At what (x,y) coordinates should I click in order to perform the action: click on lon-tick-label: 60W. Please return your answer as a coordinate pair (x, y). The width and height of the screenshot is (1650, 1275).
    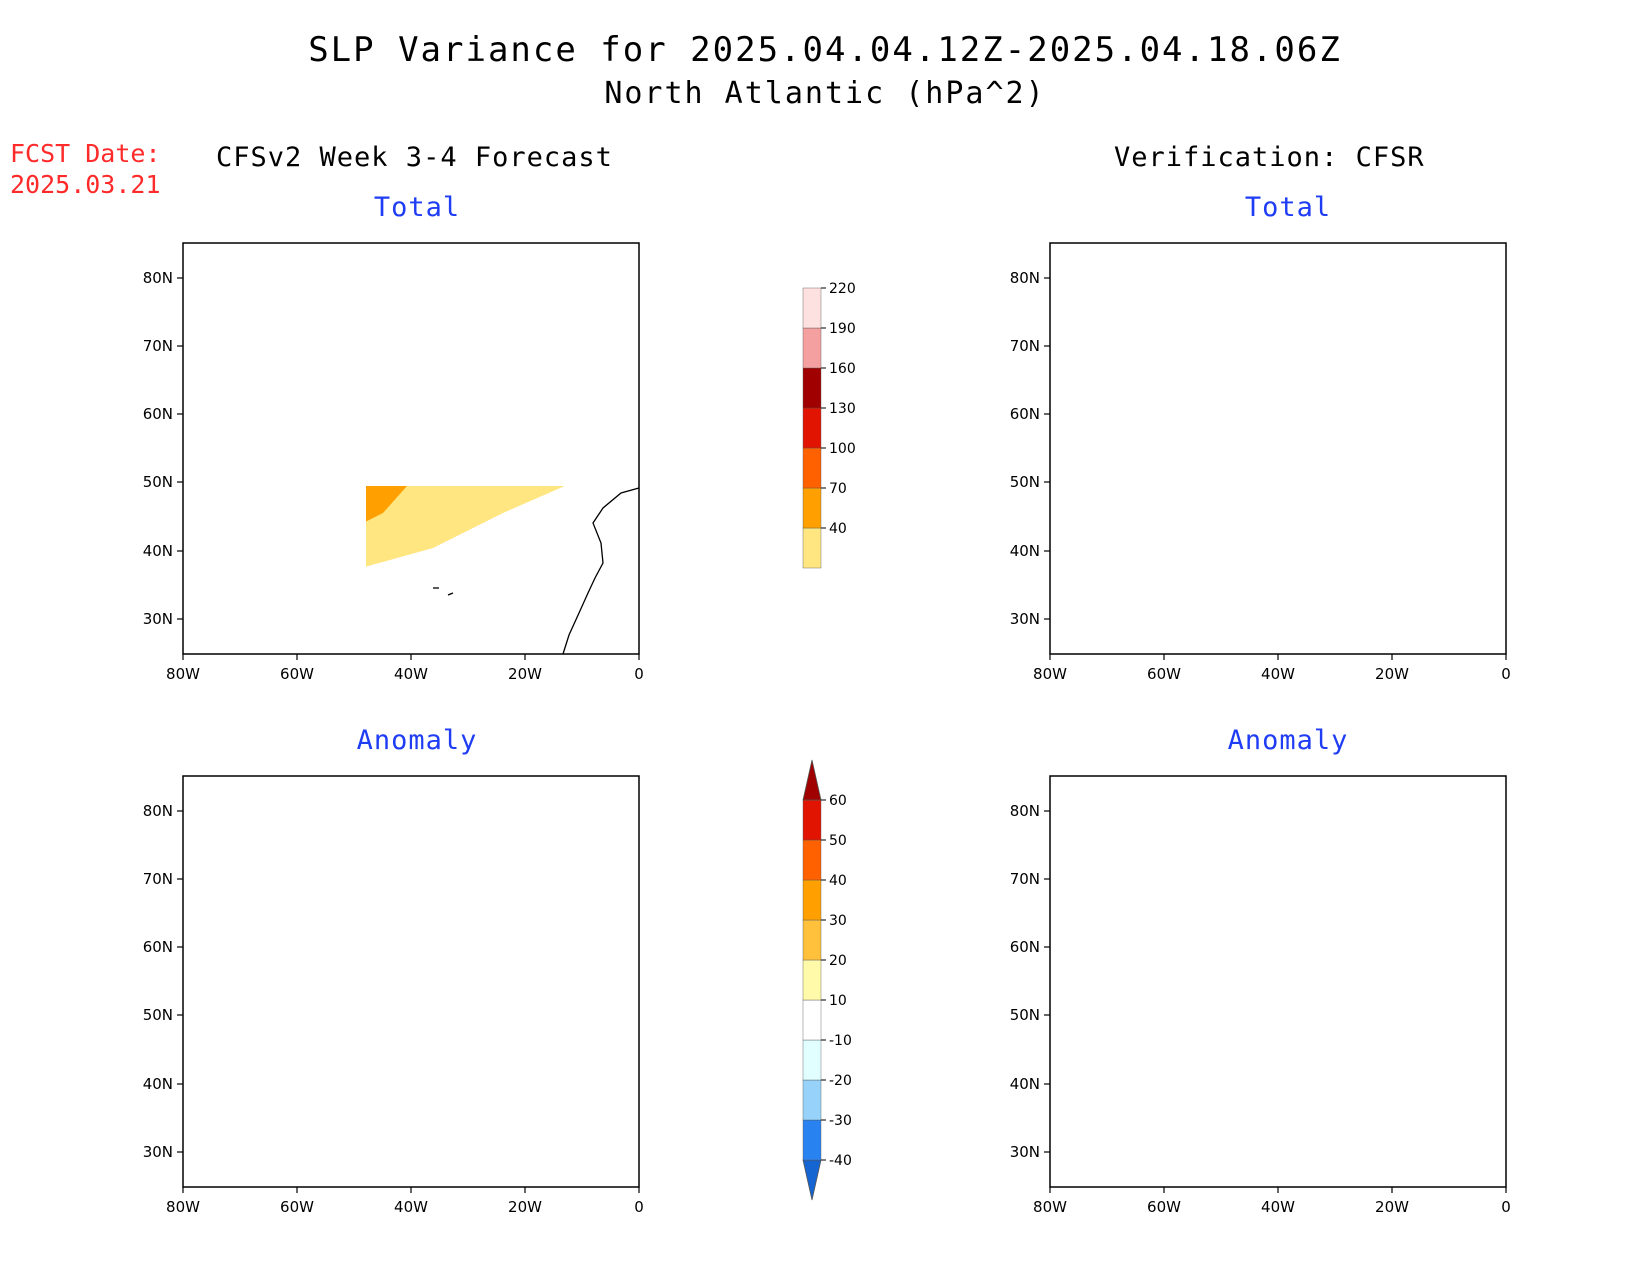
    Looking at the image, I should click on (1164, 674).